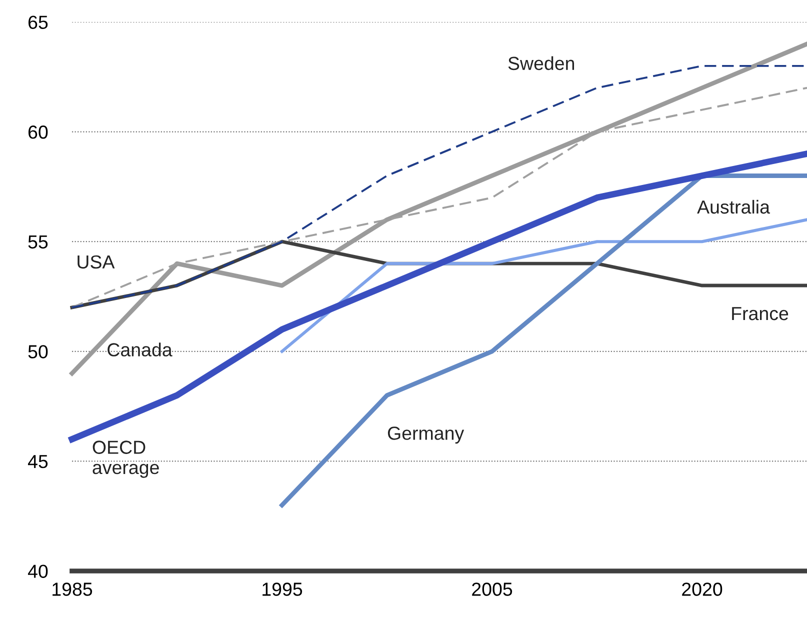  Describe the element at coordinates (38, 132) in the screenshot. I see `y-tick-label: 60` at that location.